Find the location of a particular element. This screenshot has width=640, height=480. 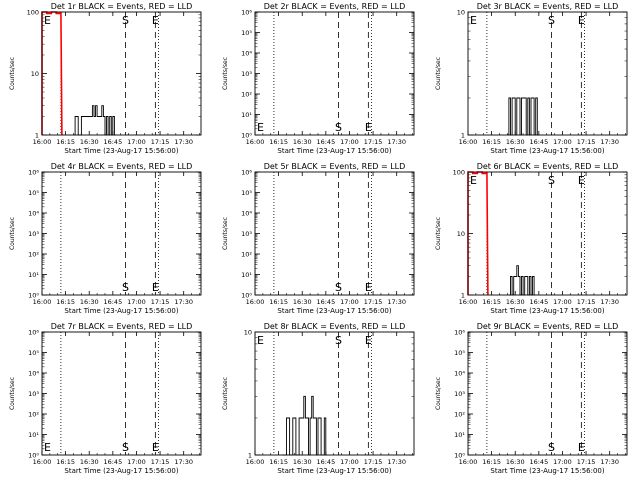

chart-title: Det 5r BLACK = Events, RED = LLD is located at coordinates (335, 166).